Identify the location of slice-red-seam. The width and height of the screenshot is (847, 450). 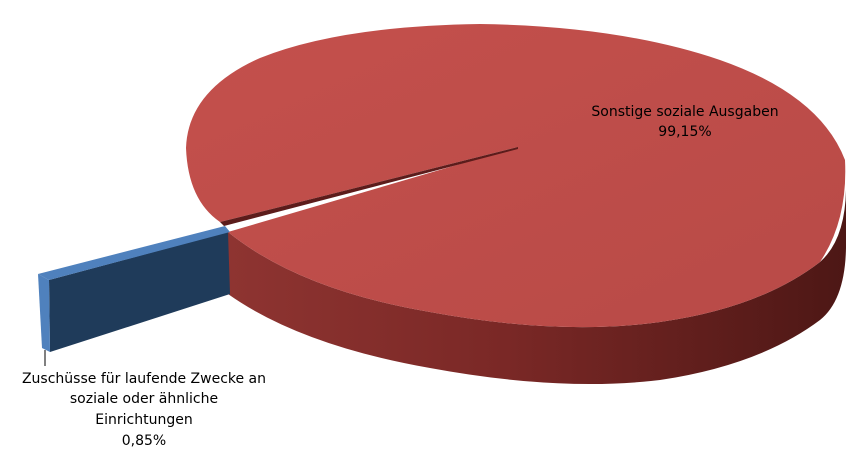
(369, 186).